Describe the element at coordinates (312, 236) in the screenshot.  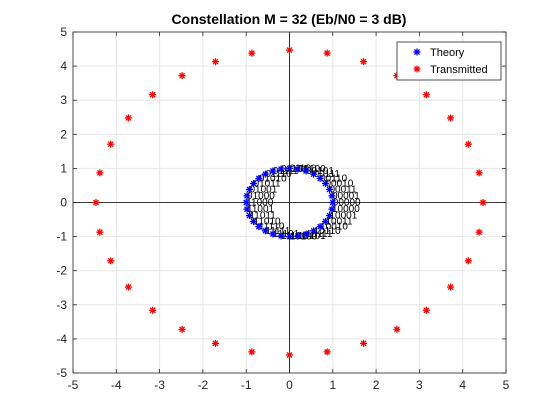
I see `theory-point-label: 10101` at that location.